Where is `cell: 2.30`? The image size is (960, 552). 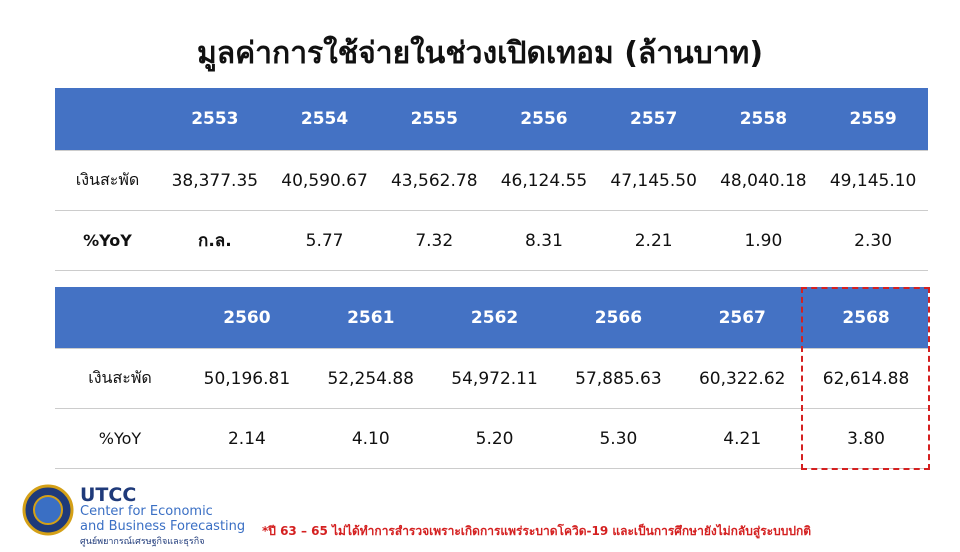
cell: 2.30 is located at coordinates (873, 240).